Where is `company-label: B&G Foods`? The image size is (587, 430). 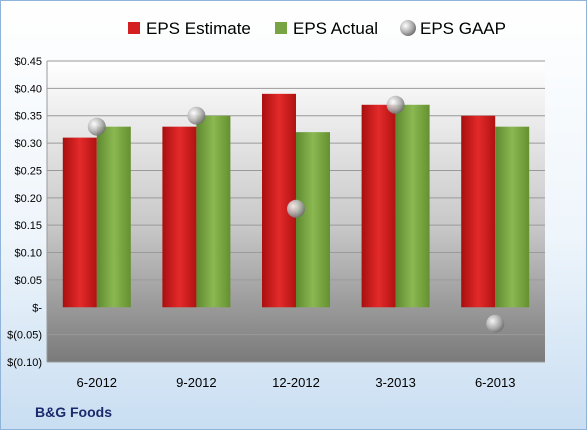
company-label: B&G Foods is located at coordinates (73, 412).